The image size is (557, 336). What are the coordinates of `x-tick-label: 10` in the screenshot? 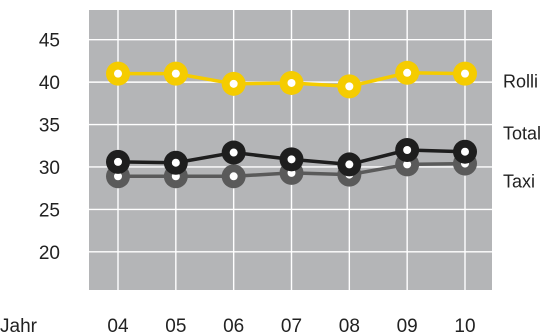 It's located at (464, 326).